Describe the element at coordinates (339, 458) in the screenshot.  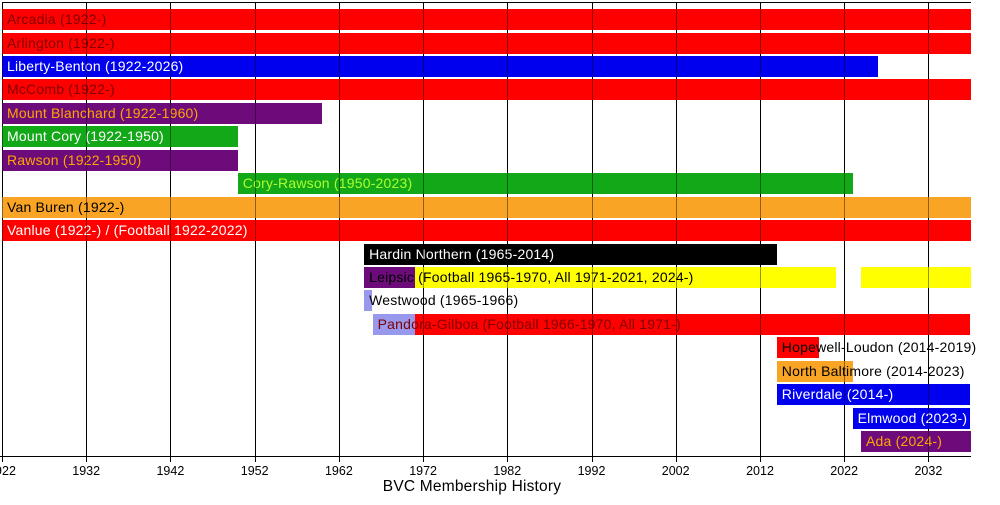
I see `bottom-tick-1962` at that location.